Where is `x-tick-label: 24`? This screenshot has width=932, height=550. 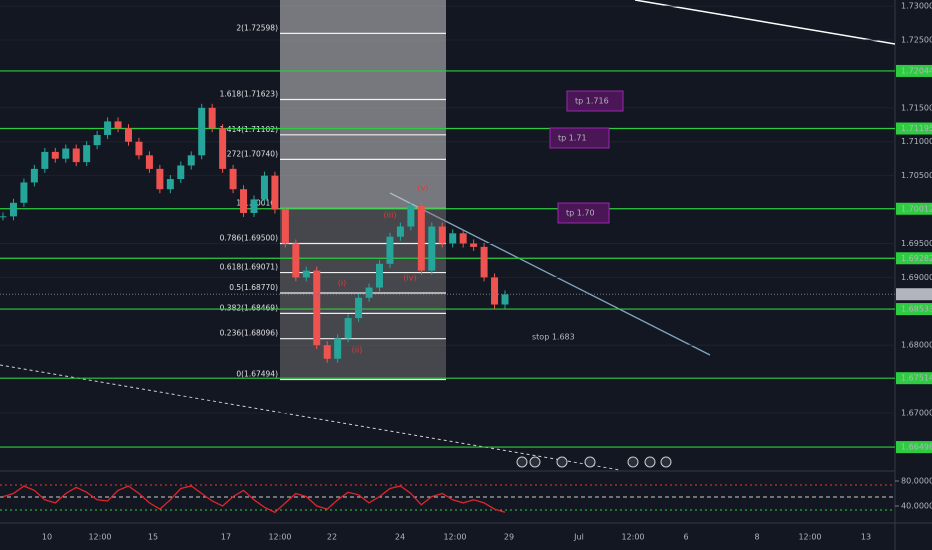 x-tick-label: 24 is located at coordinates (400, 537).